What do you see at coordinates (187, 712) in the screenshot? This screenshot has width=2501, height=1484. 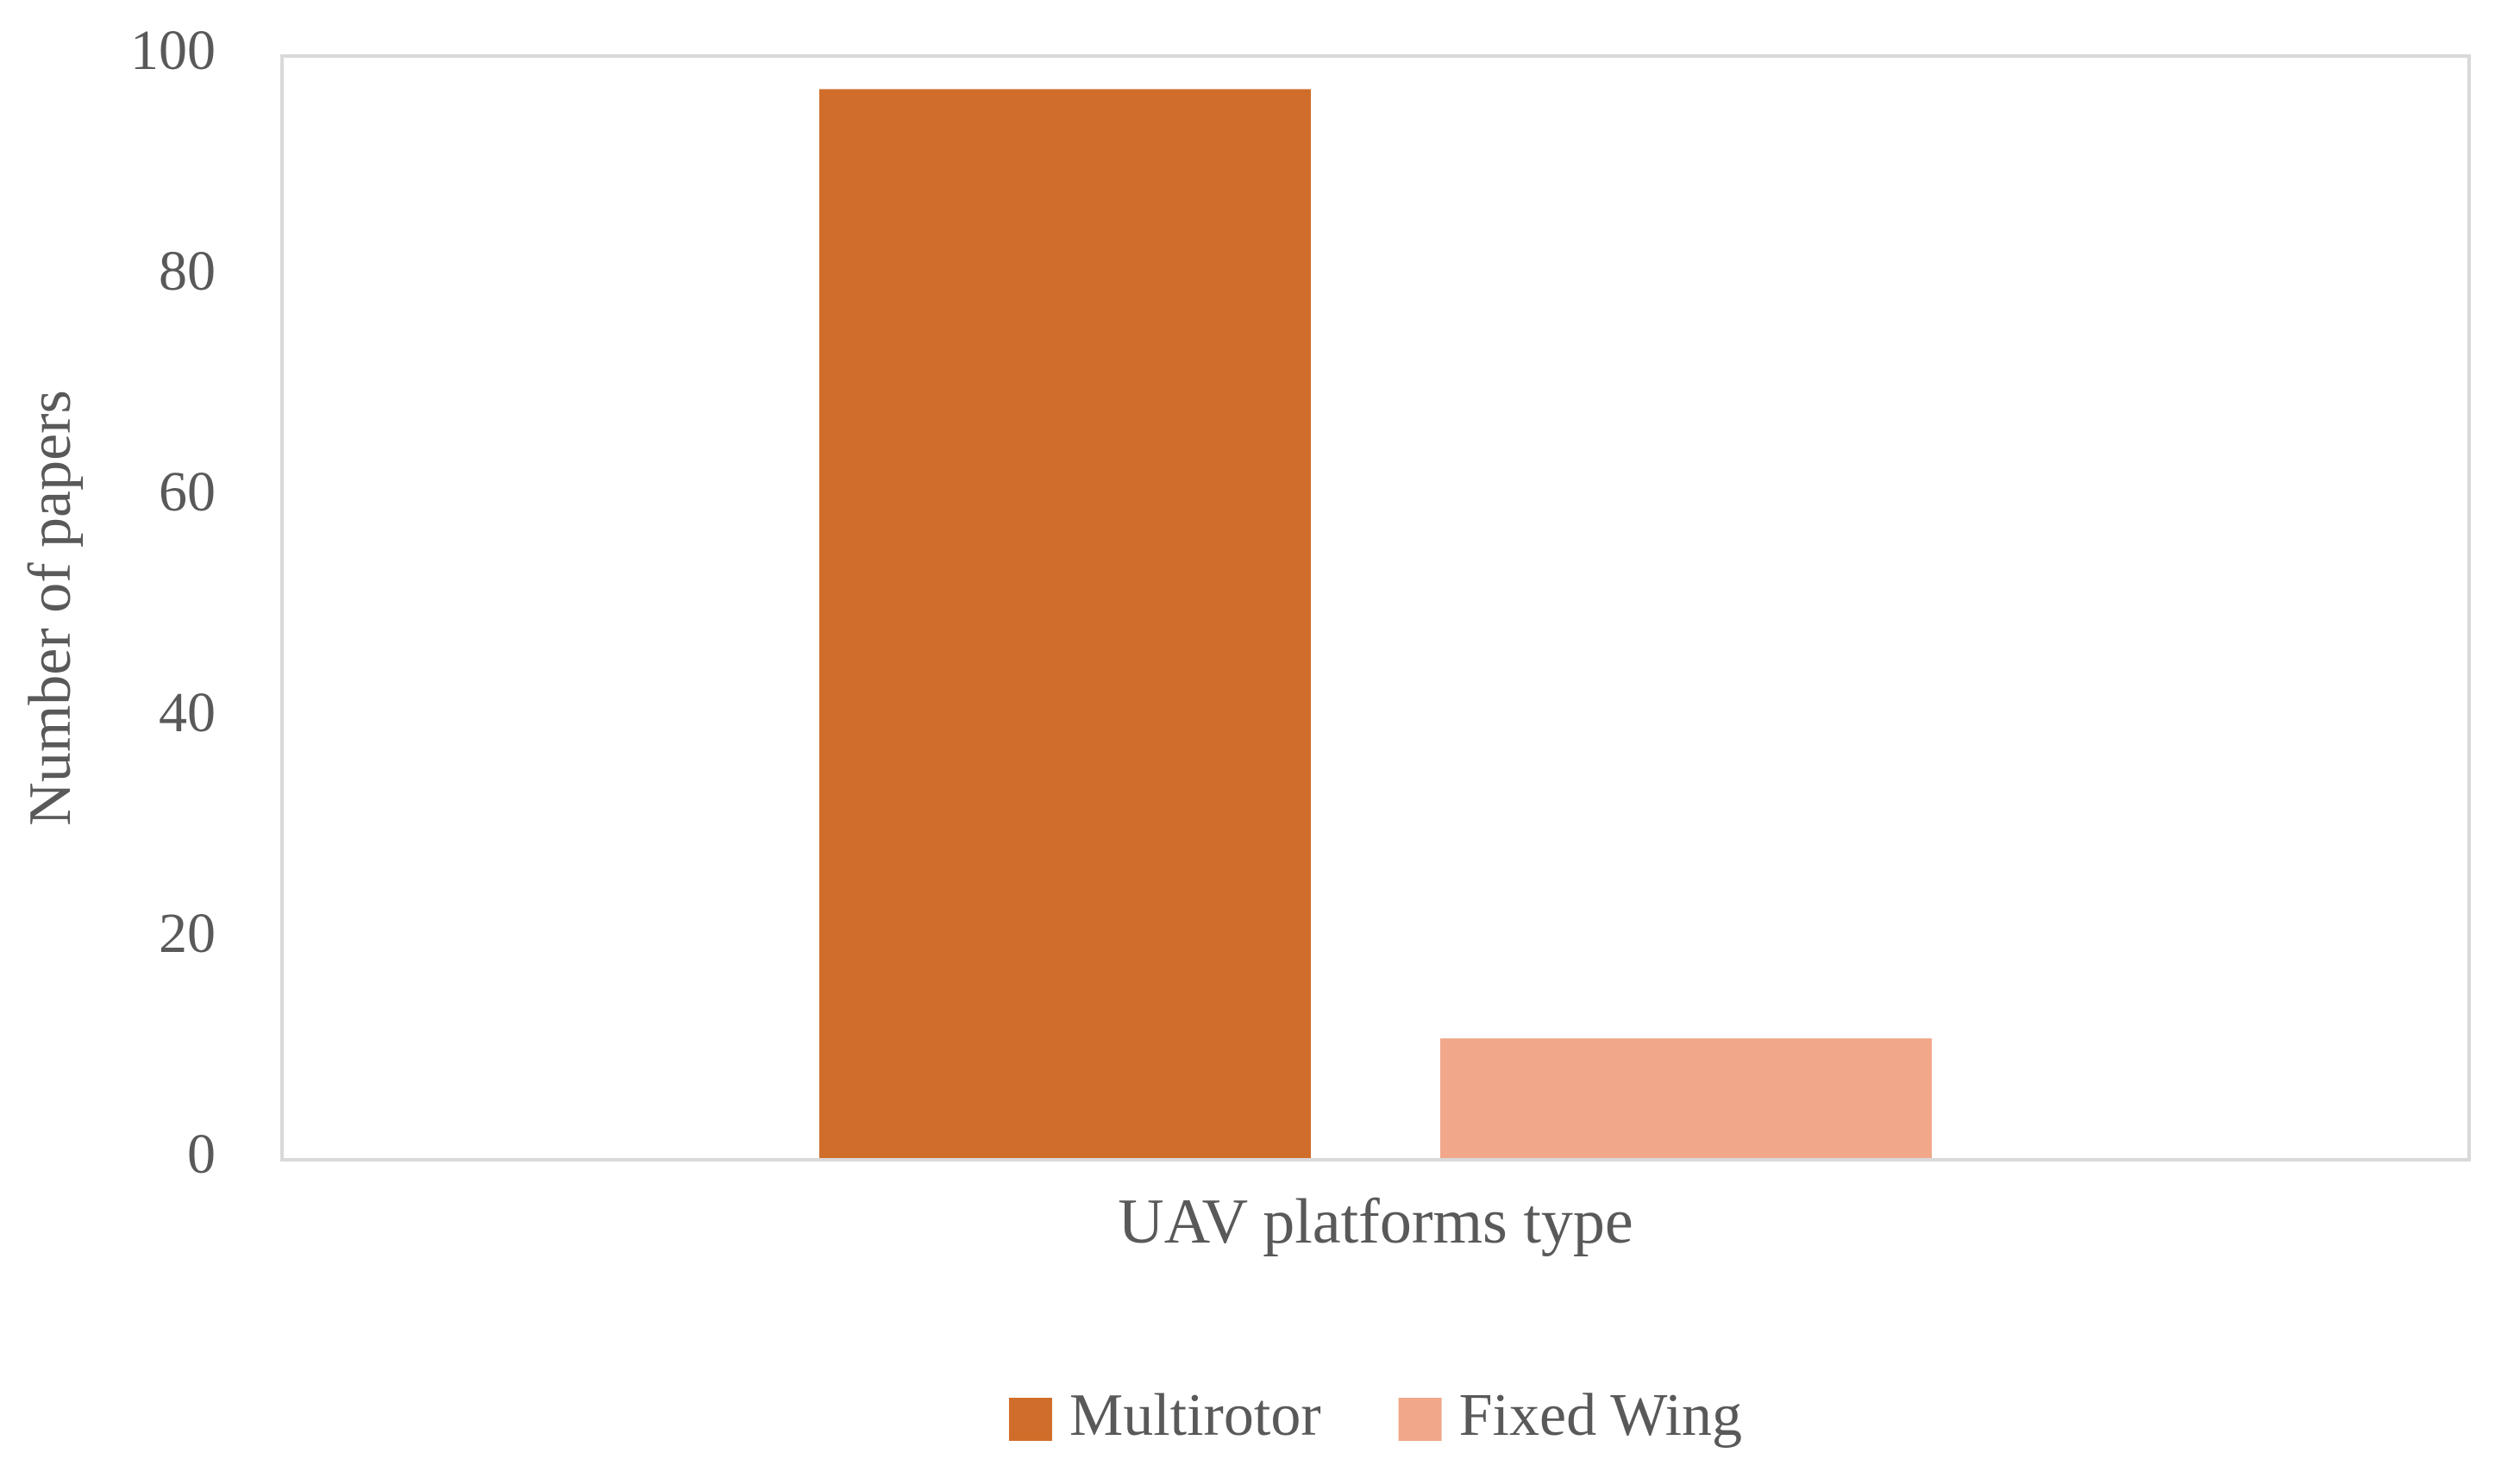 I see `y-tick-label: 40` at bounding box center [187, 712].